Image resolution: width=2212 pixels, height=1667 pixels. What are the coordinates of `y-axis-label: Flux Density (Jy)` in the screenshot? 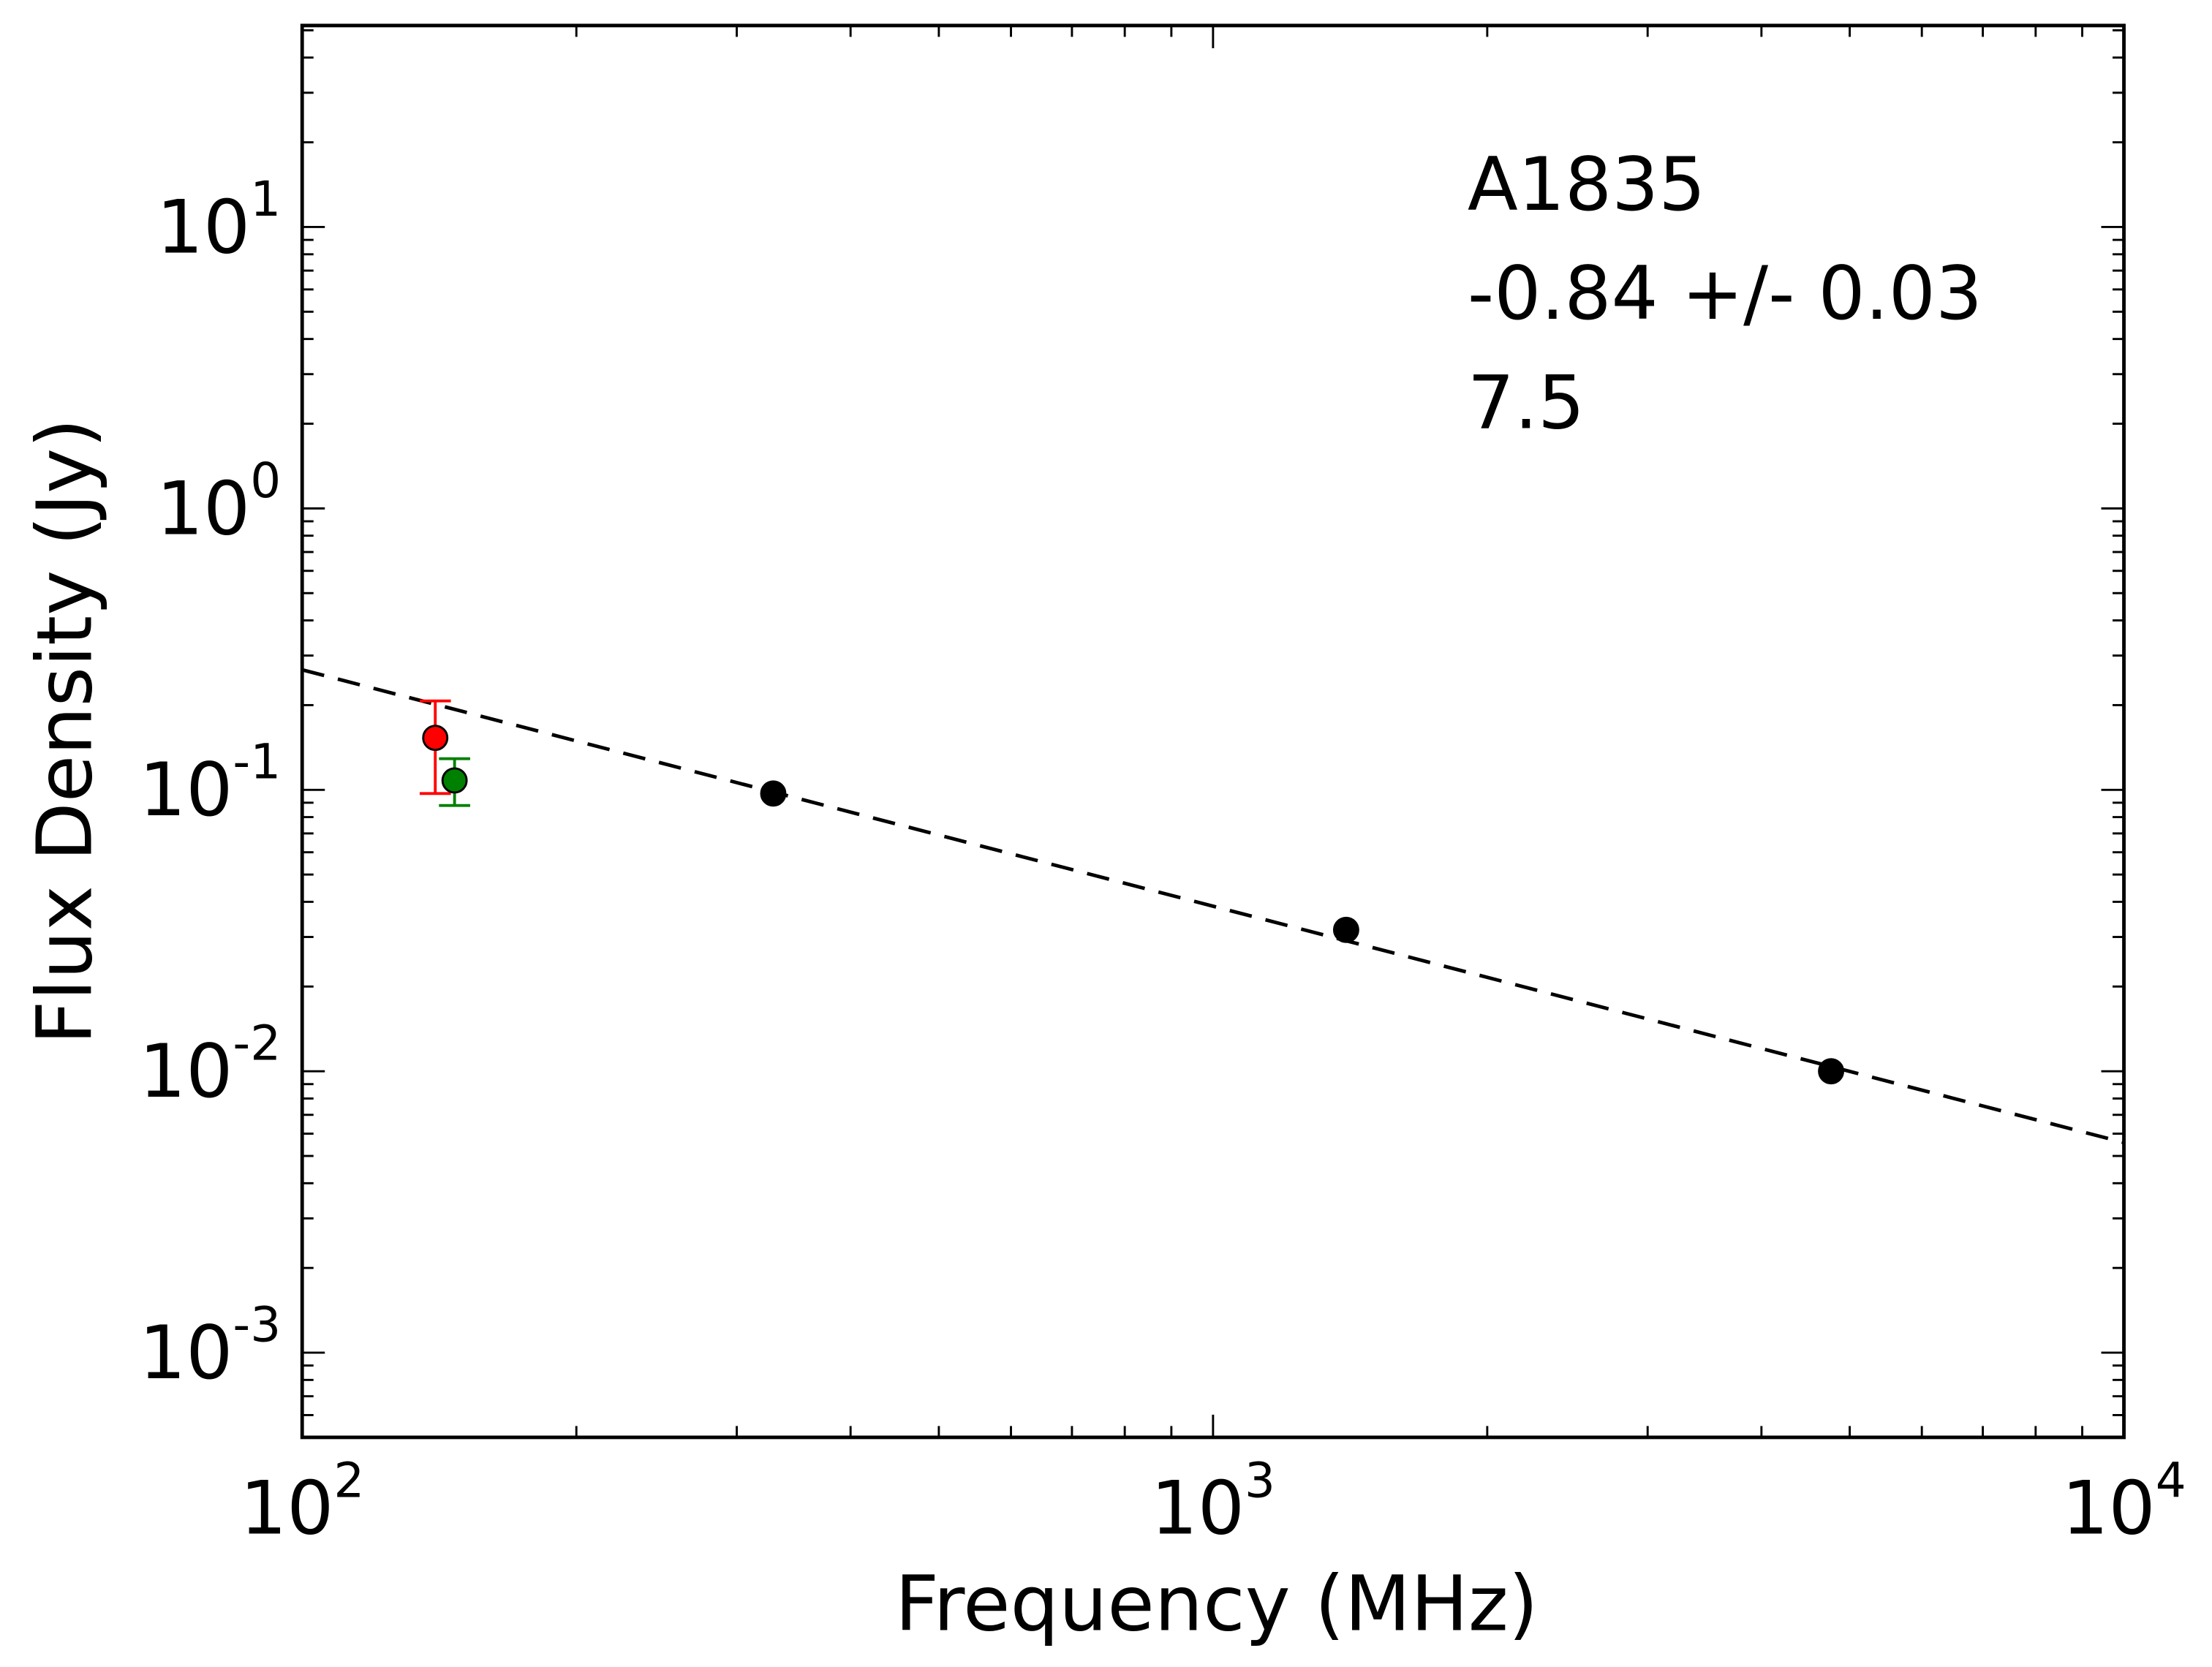 It's located at (64, 731).